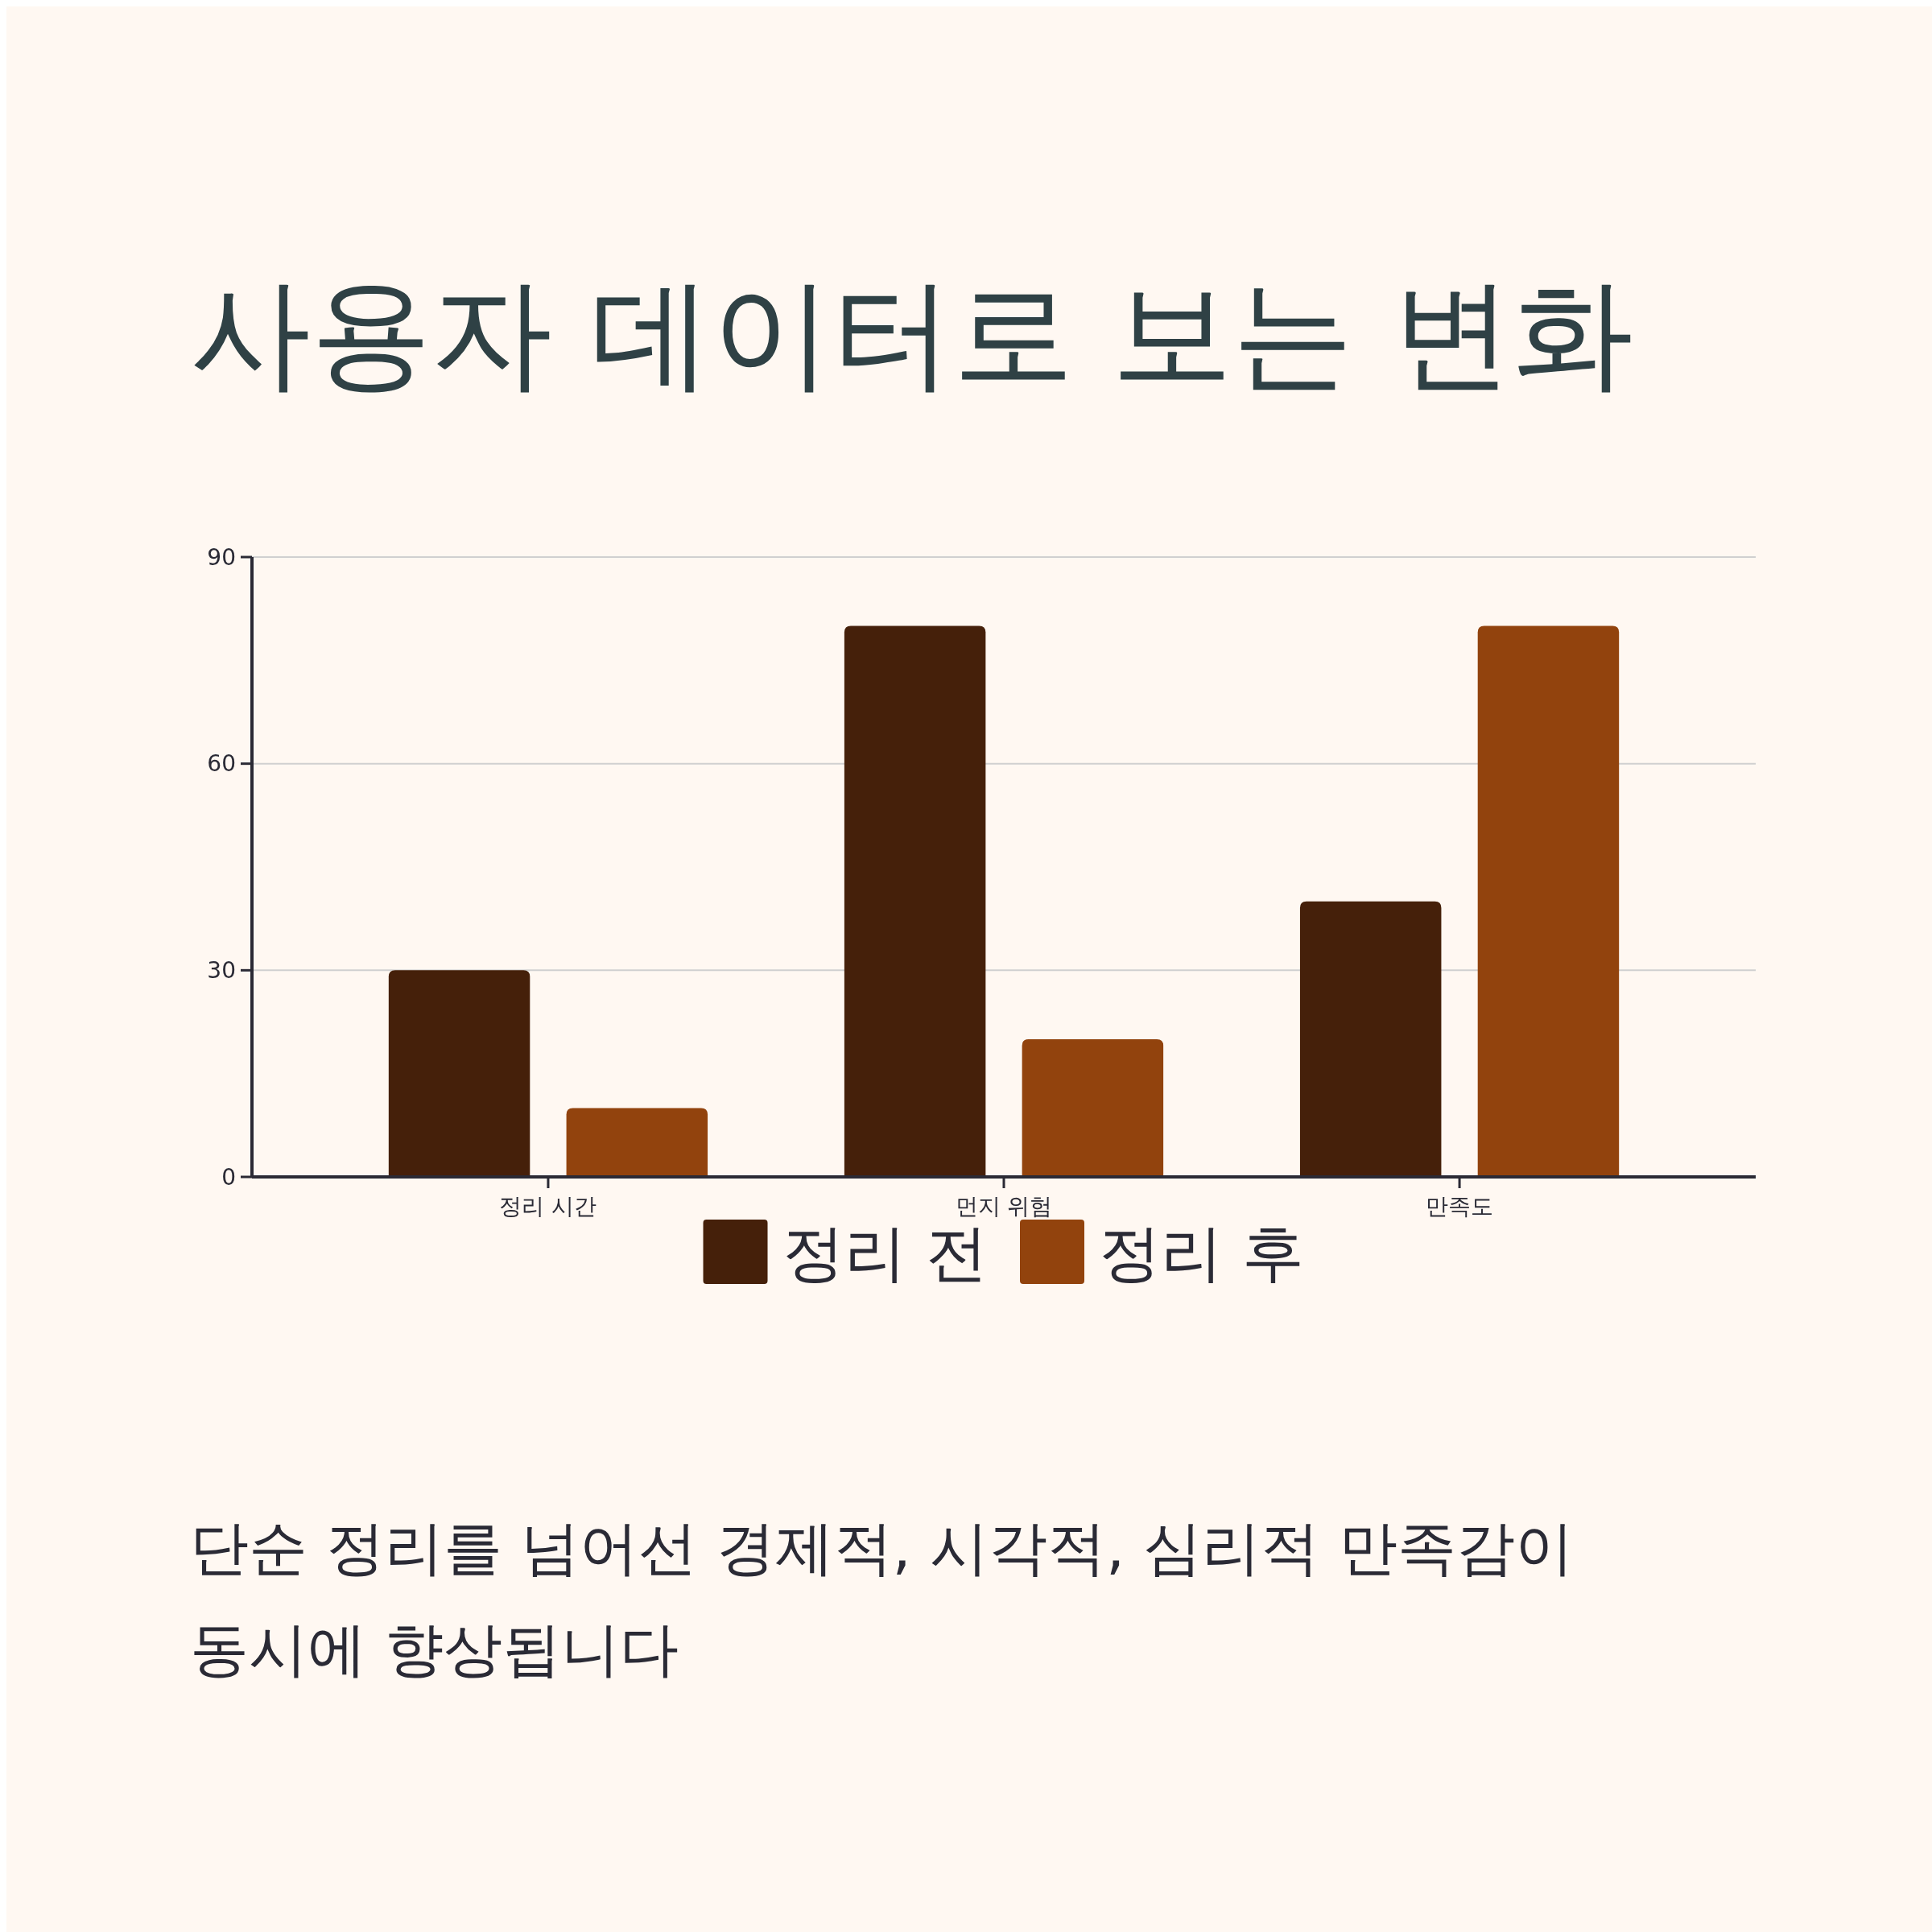 This screenshot has width=1932, height=1932. I want to click on y-tick-label: 30, so click(221, 971).